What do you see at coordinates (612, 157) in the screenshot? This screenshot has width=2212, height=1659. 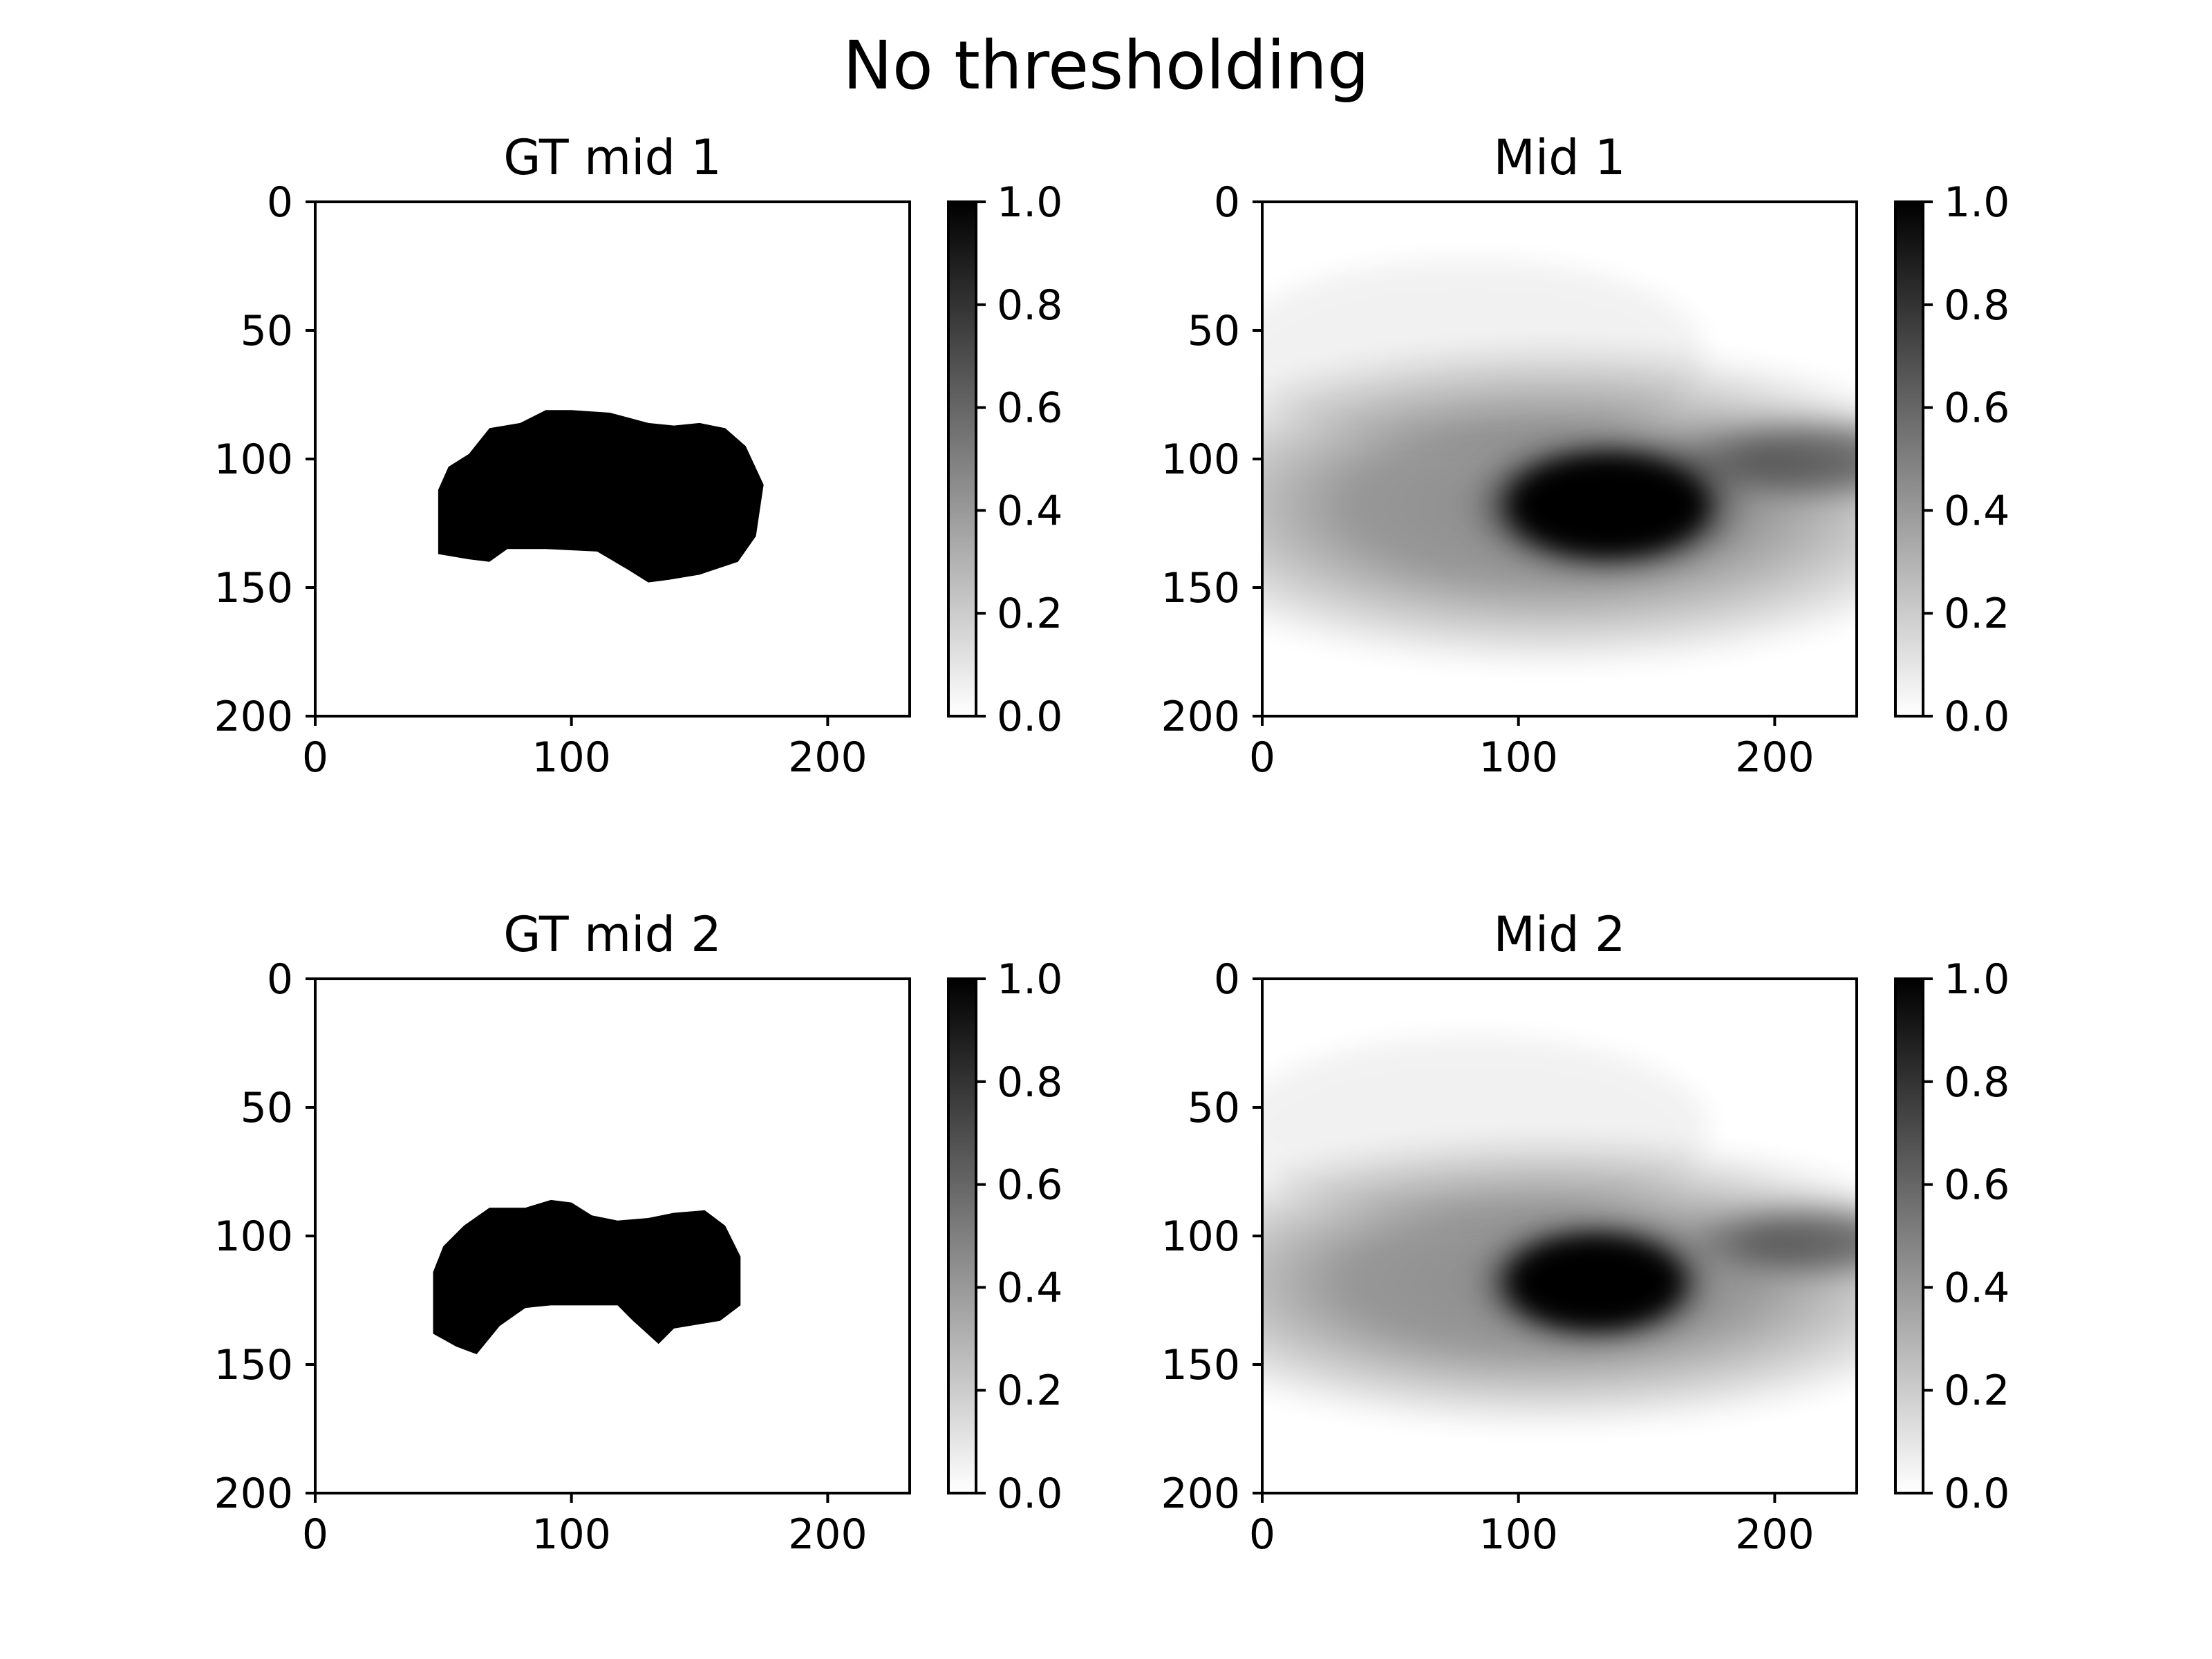 I see `panel-title: GT mid 1` at bounding box center [612, 157].